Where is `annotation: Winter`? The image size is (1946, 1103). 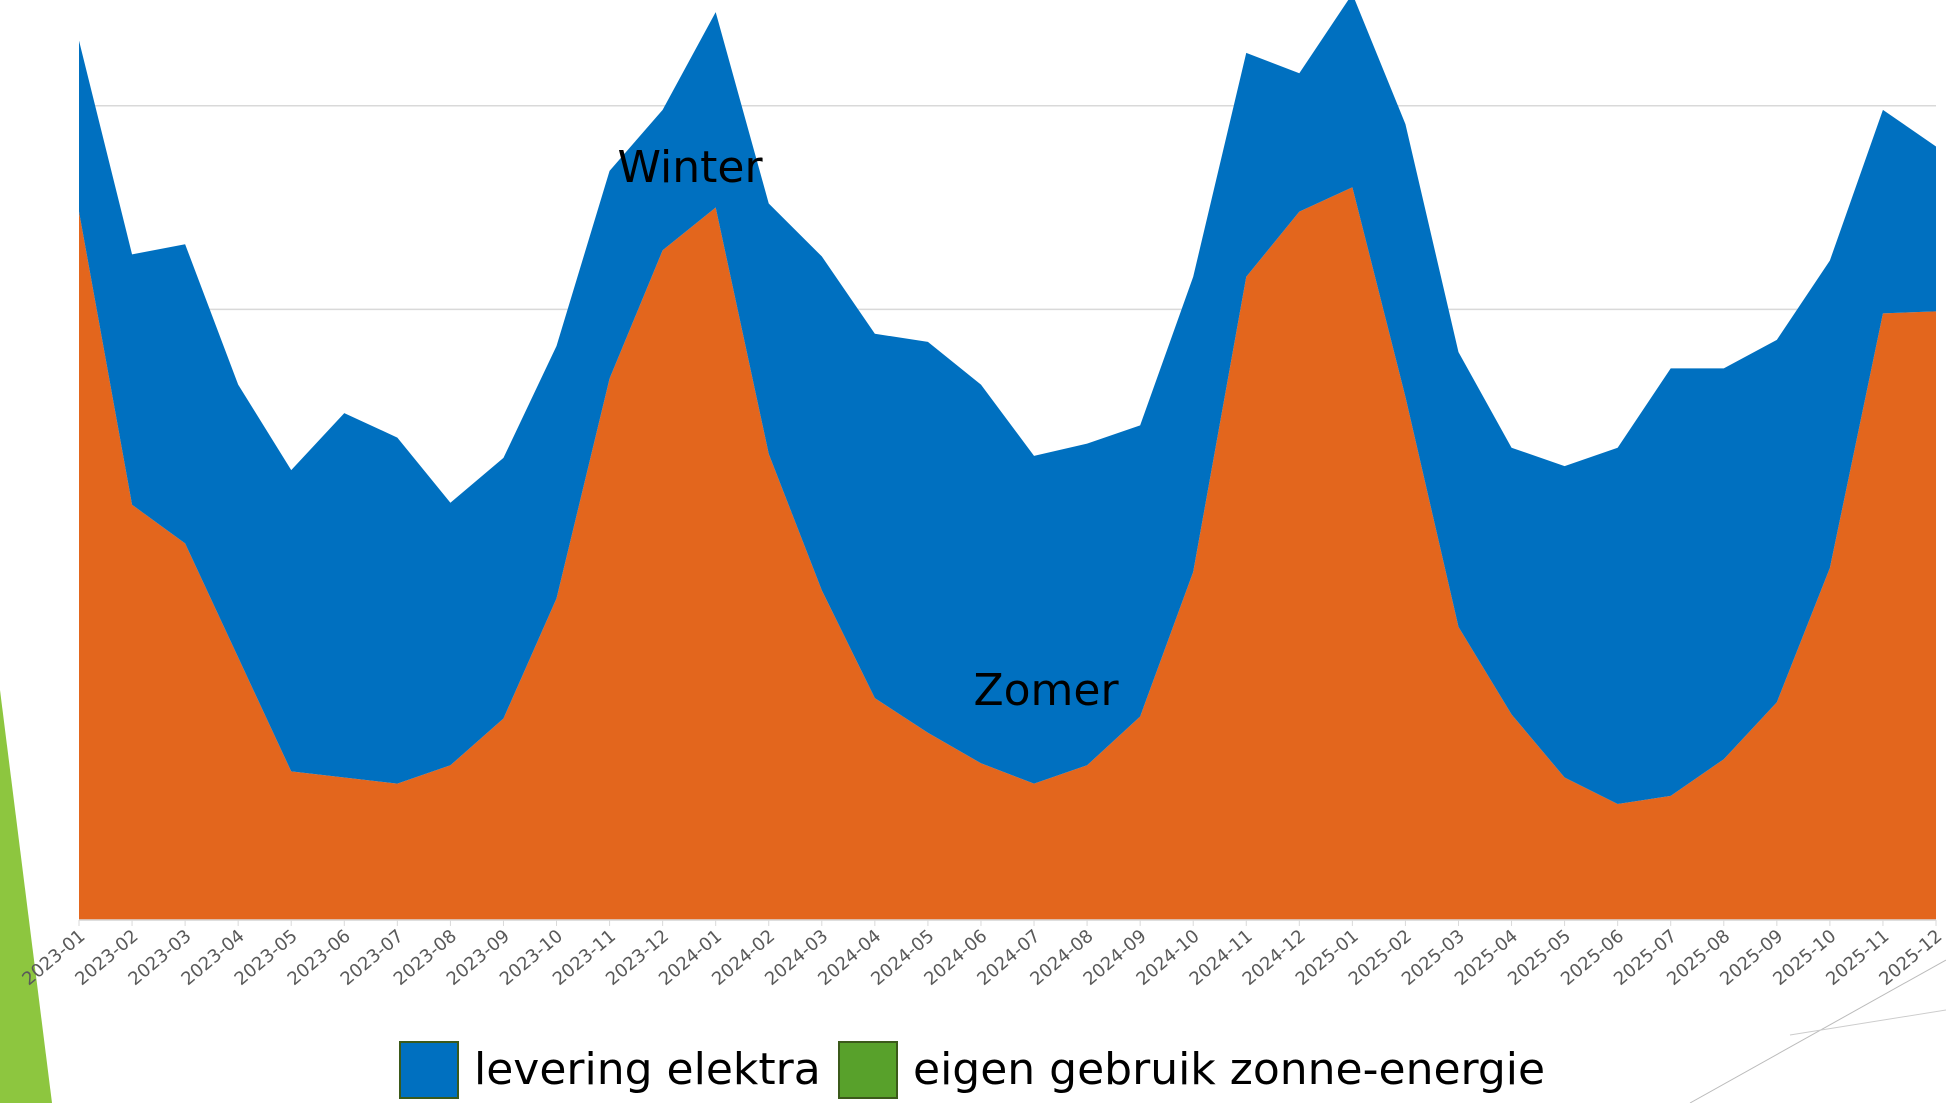 annotation: Winter is located at coordinates (690, 167).